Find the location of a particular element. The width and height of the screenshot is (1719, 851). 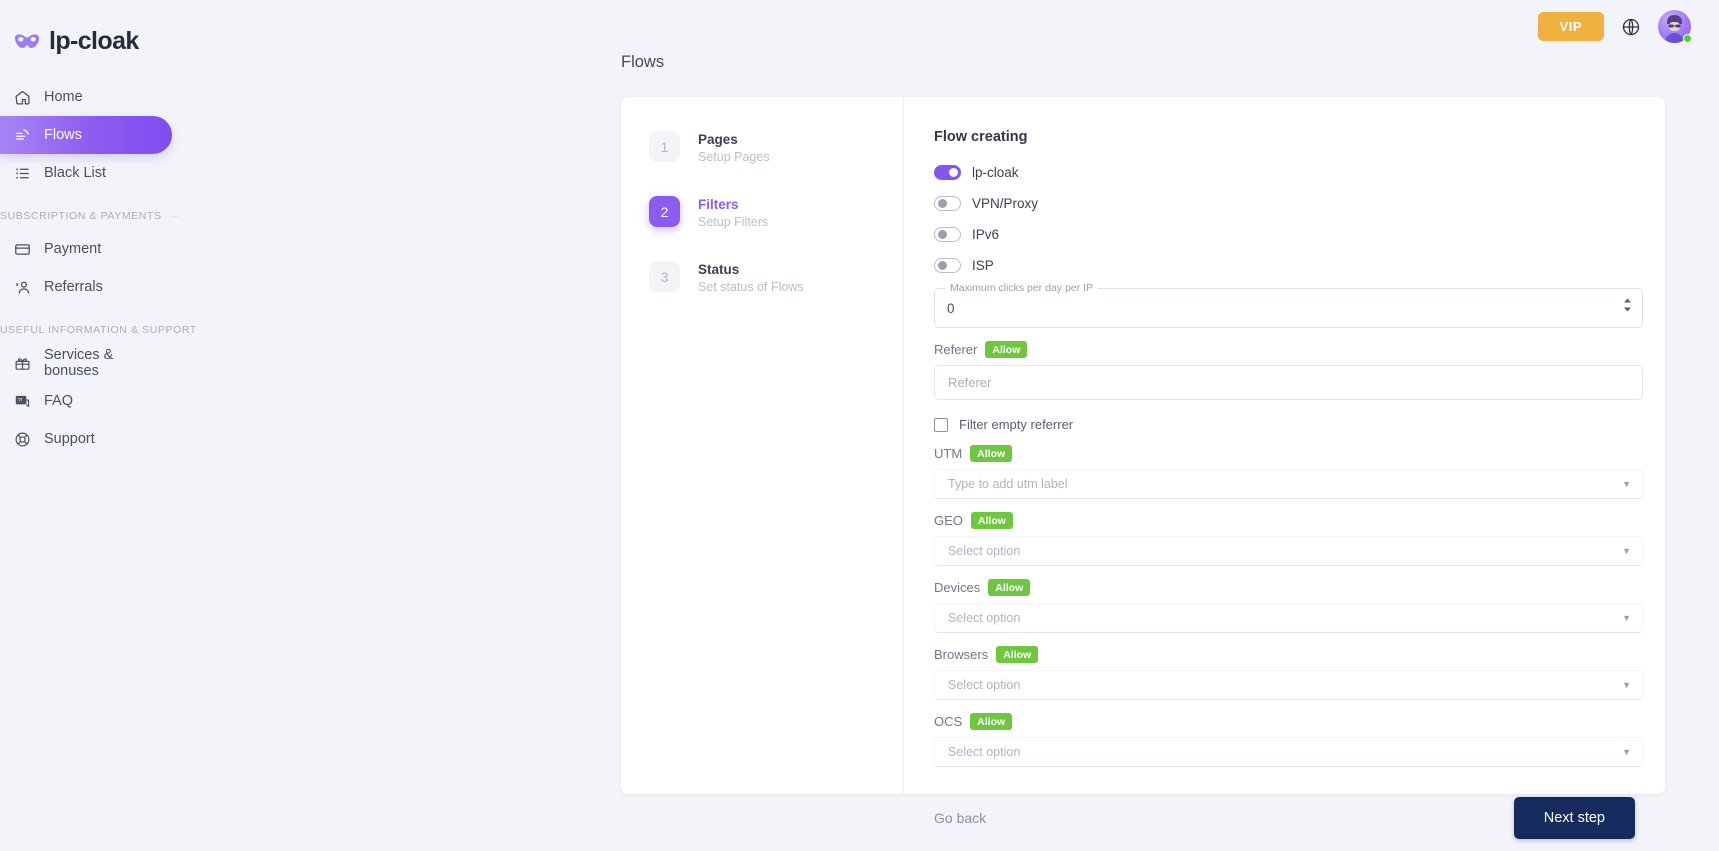

devices-label: Devices is located at coordinates (957, 587).